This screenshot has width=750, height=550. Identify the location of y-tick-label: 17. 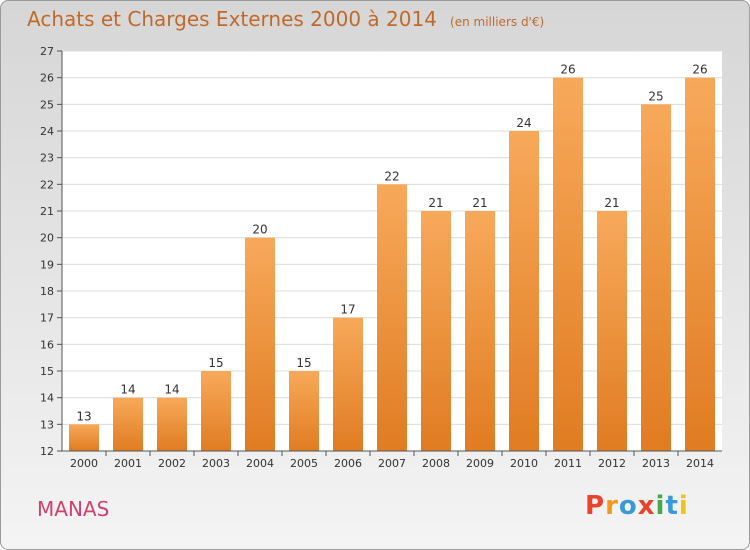
(47, 318).